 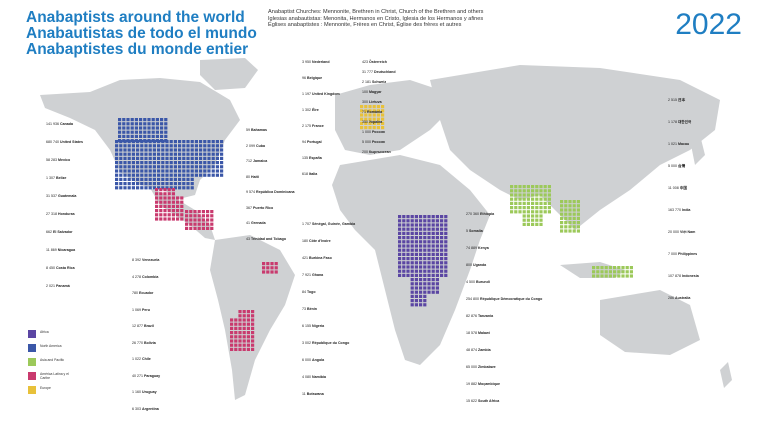 What do you see at coordinates (367, 132) in the screenshot?
I see `member-count: 1 000` at bounding box center [367, 132].